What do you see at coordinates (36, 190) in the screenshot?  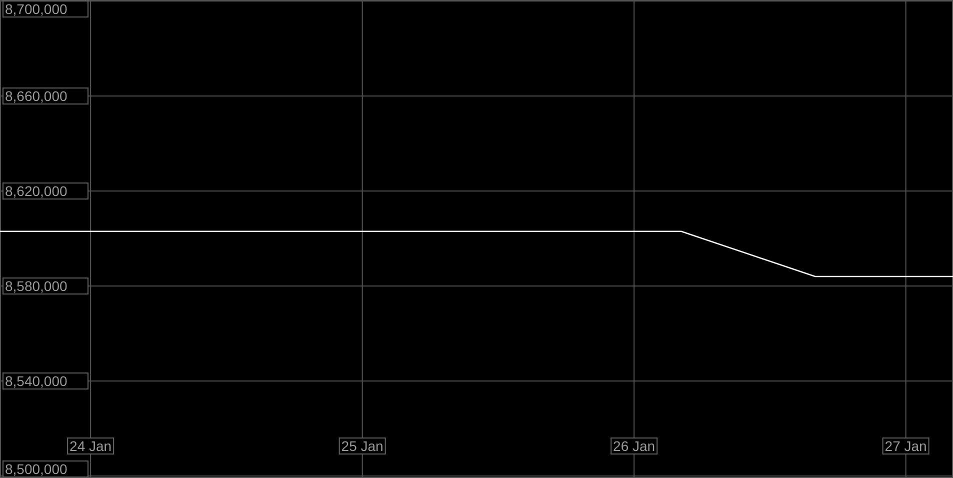 I see `y-tick-label: 8,620,000` at bounding box center [36, 190].